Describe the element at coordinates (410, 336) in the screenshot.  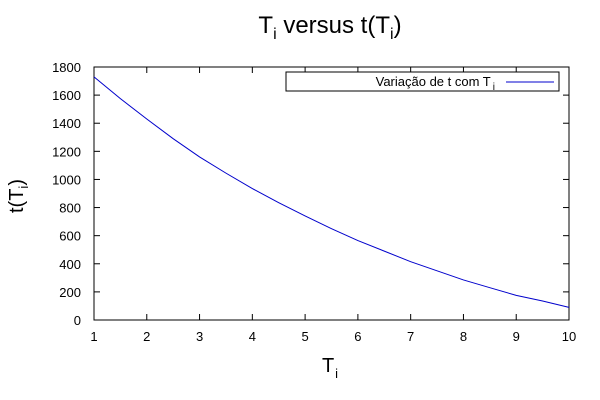
I see `x-tick-label: 7` at that location.